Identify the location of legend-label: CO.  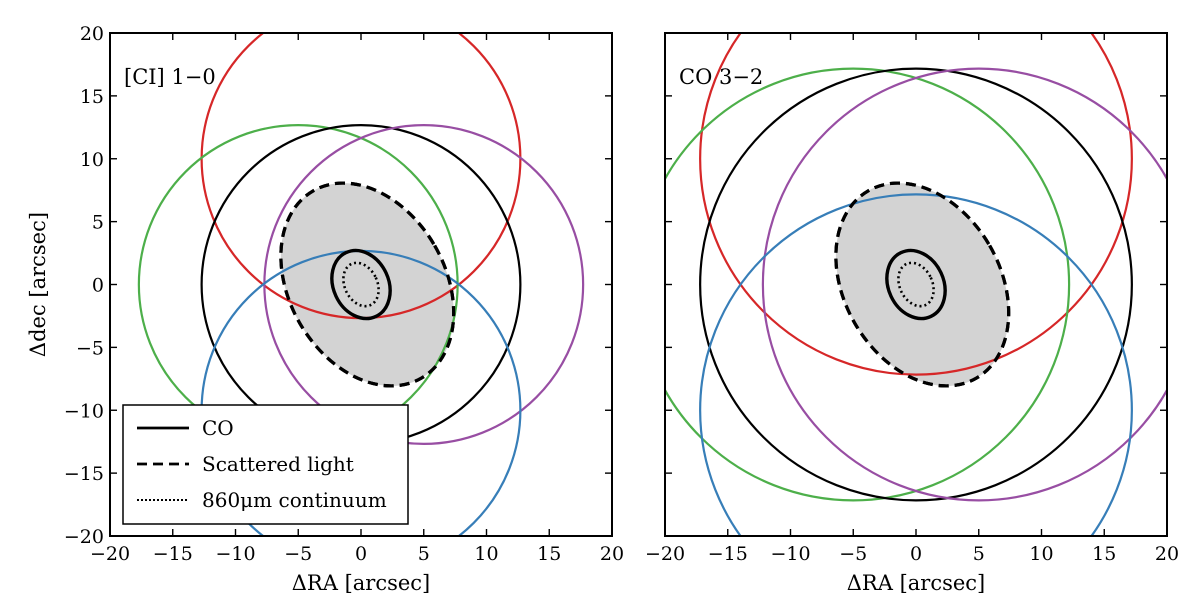
(218, 428).